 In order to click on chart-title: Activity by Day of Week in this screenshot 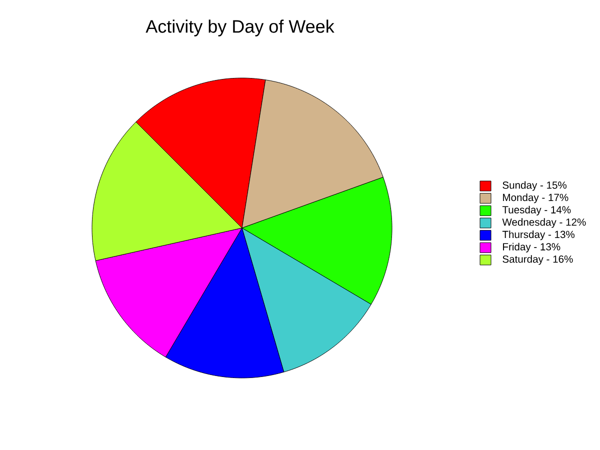, I will do `click(240, 28)`.